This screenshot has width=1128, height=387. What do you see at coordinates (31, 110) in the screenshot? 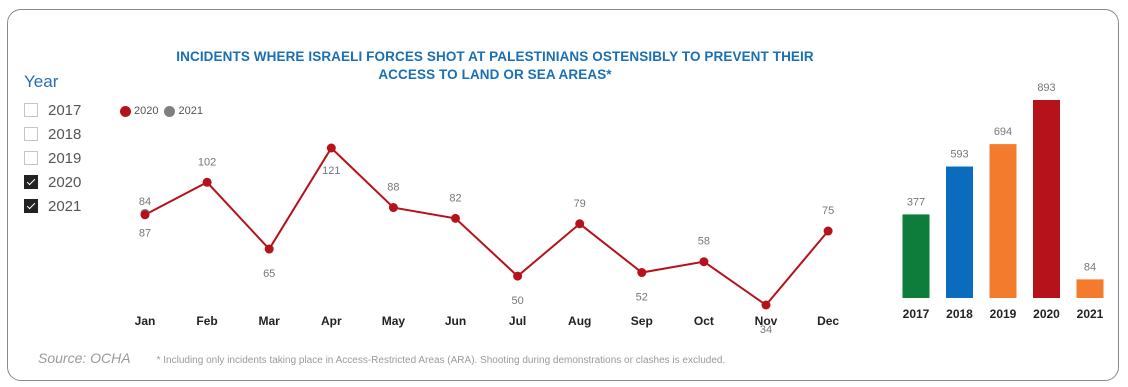
I see `checkbox-2017` at bounding box center [31, 110].